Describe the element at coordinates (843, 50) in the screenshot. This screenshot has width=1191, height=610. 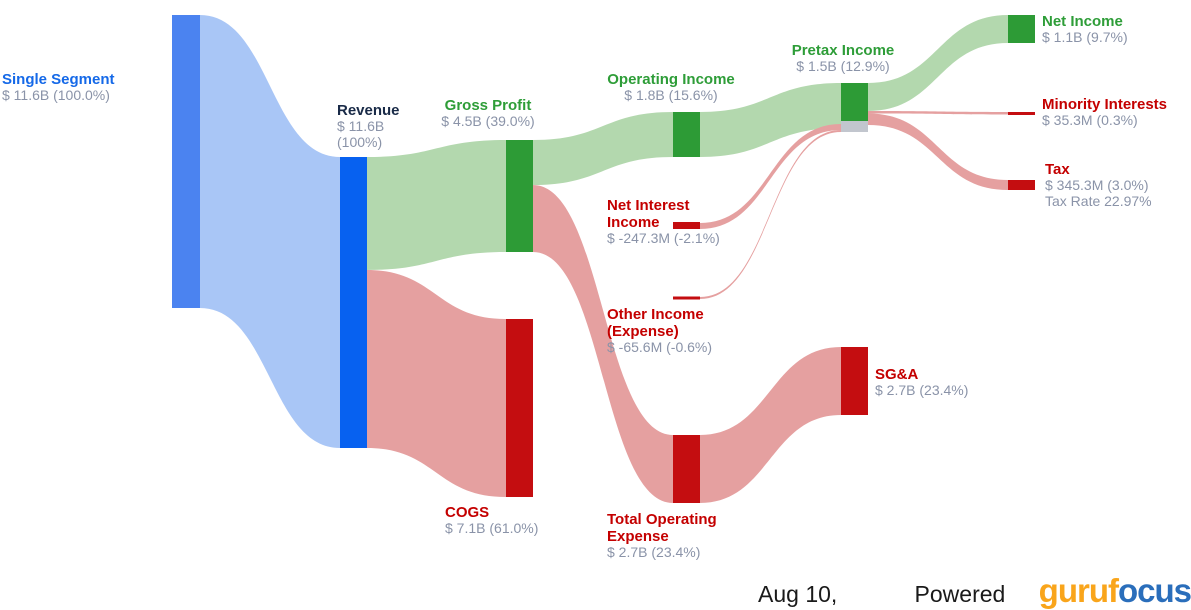
I see `node-title: Pretax Income` at that location.